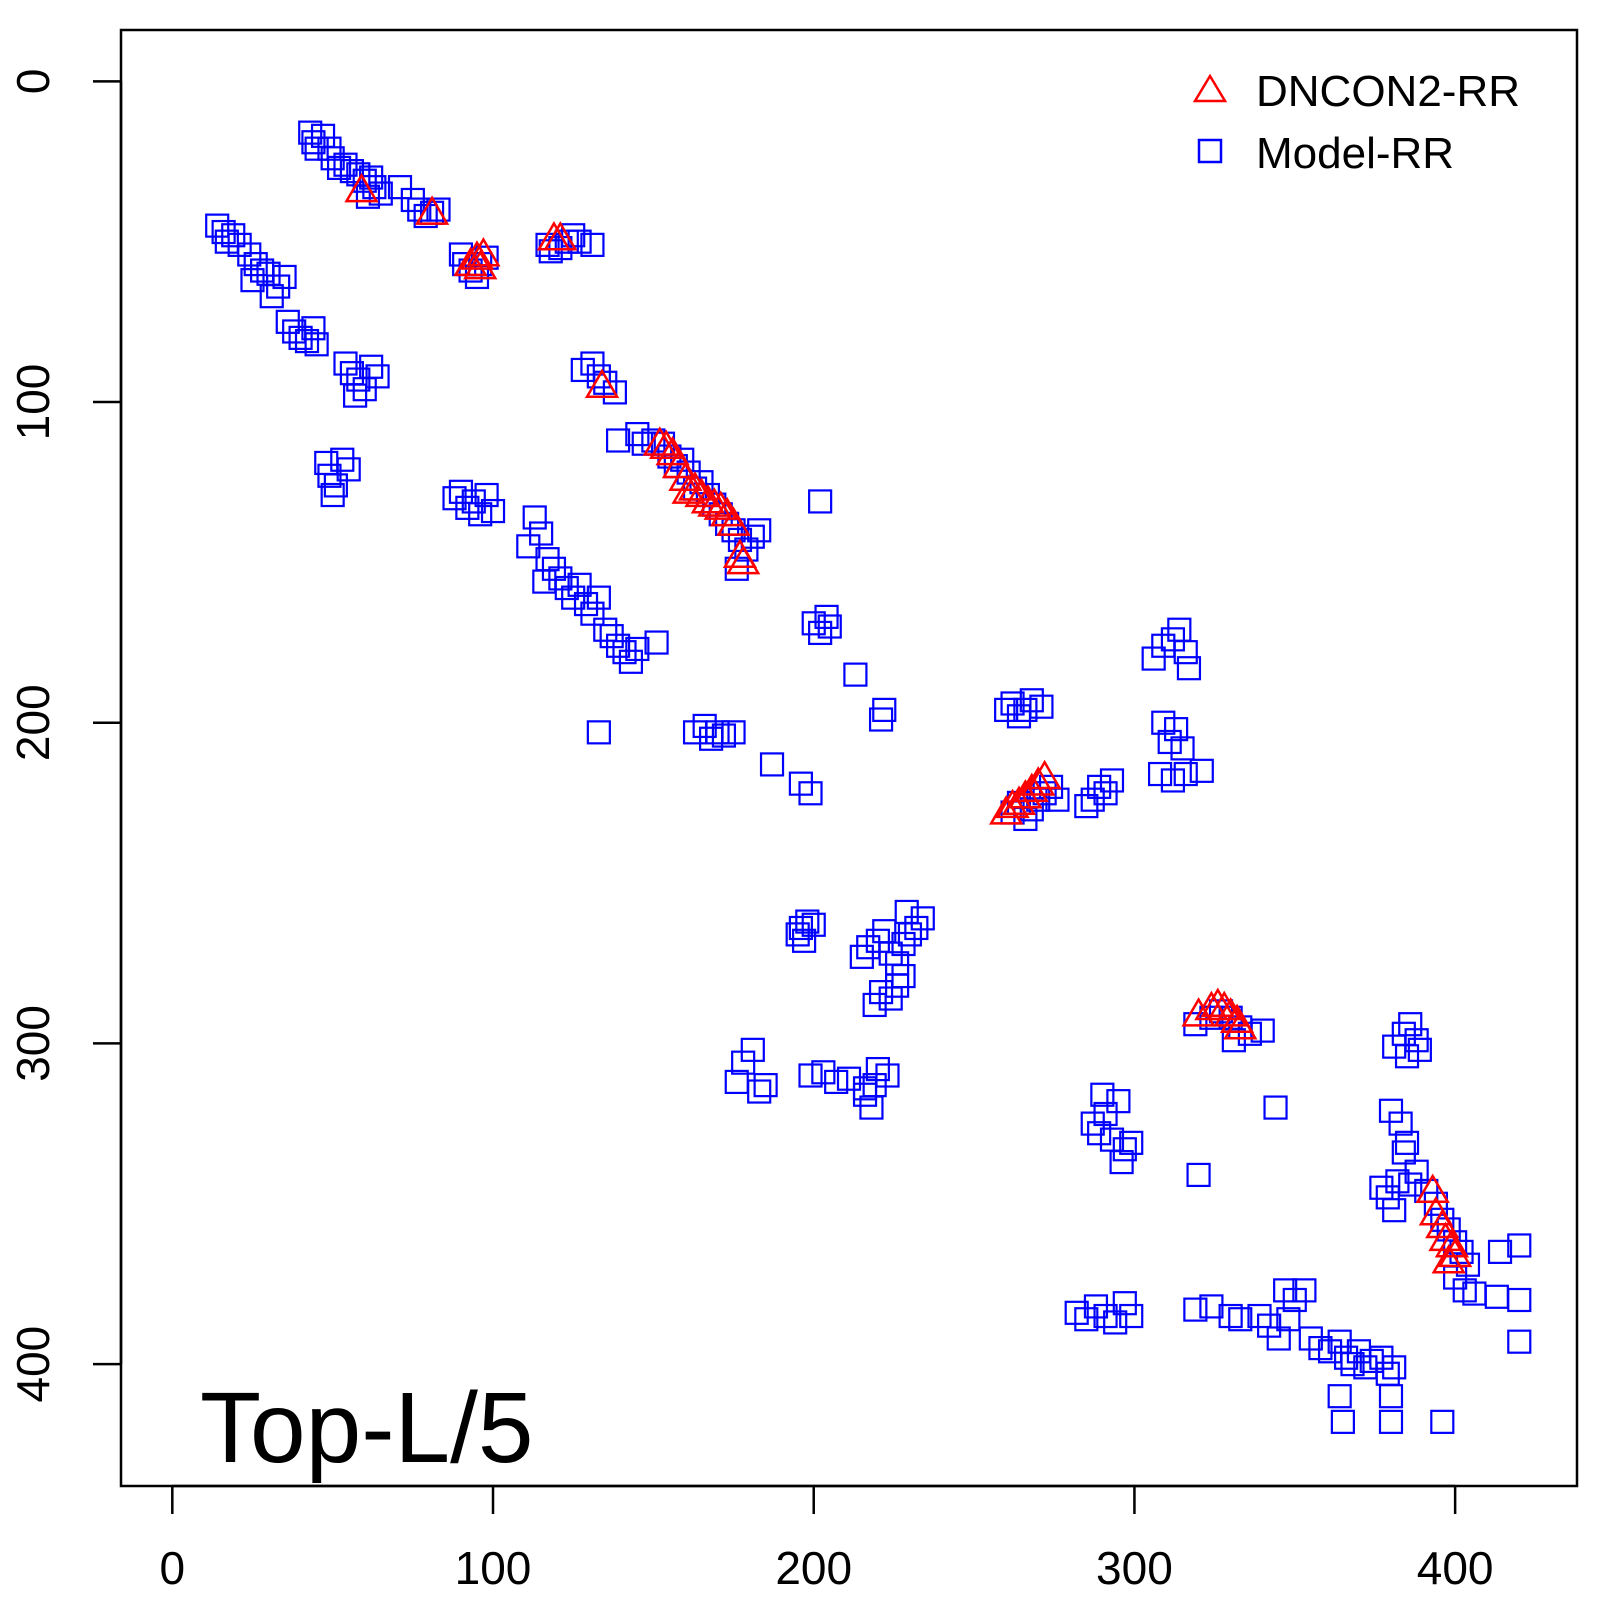 Image resolution: width=1600 pixels, height=1605 pixels. What do you see at coordinates (813, 1568) in the screenshot?
I see `x-tick-label: 200` at bounding box center [813, 1568].